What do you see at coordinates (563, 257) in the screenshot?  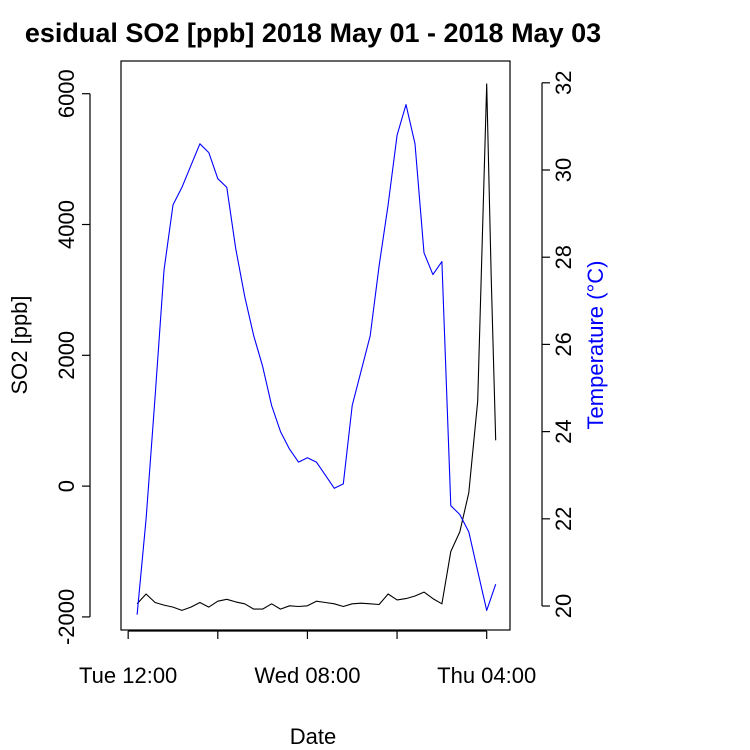 I see `y-right-tick-label: 28` at bounding box center [563, 257].